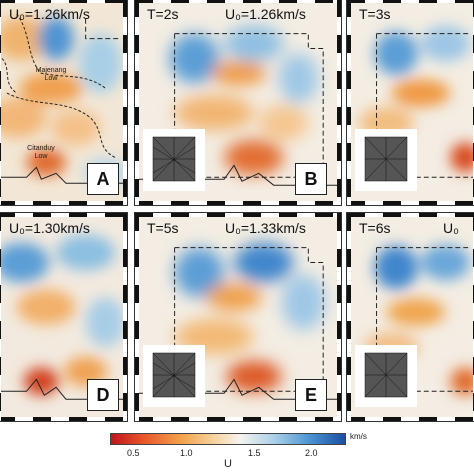  I want to click on colorbar-tick: 1.0, so click(186, 453).